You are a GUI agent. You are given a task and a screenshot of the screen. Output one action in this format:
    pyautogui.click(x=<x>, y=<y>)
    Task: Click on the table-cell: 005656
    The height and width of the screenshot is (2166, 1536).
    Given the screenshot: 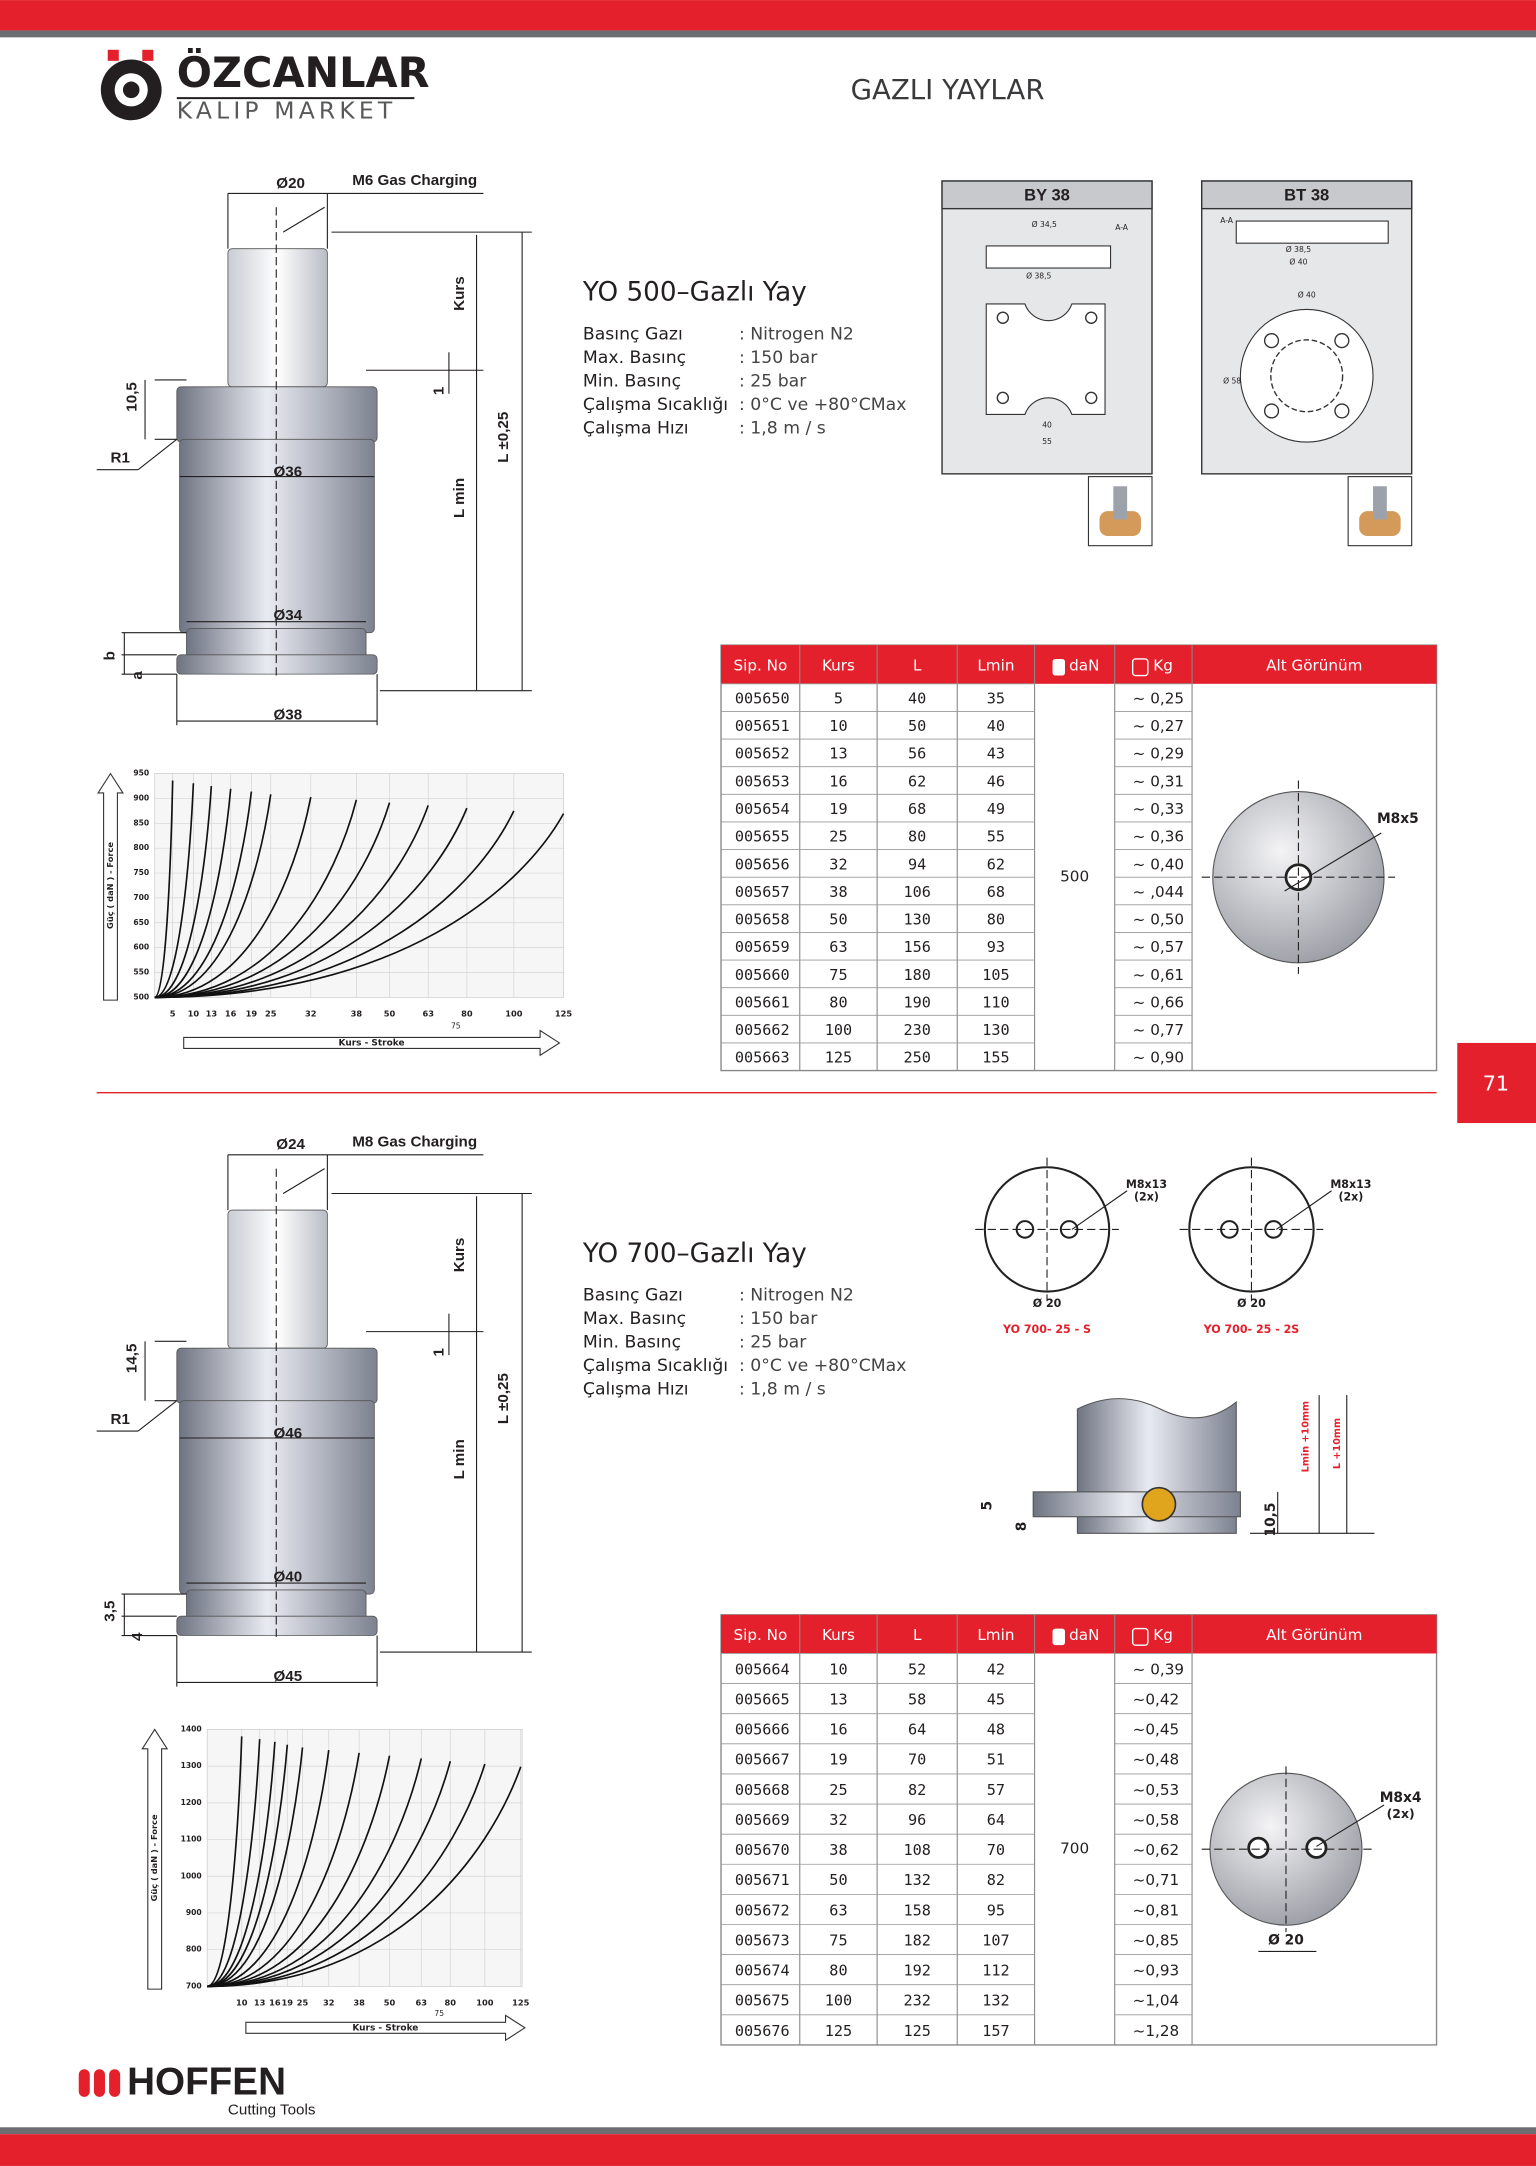 What is the action you would take?
    pyautogui.click(x=762, y=864)
    